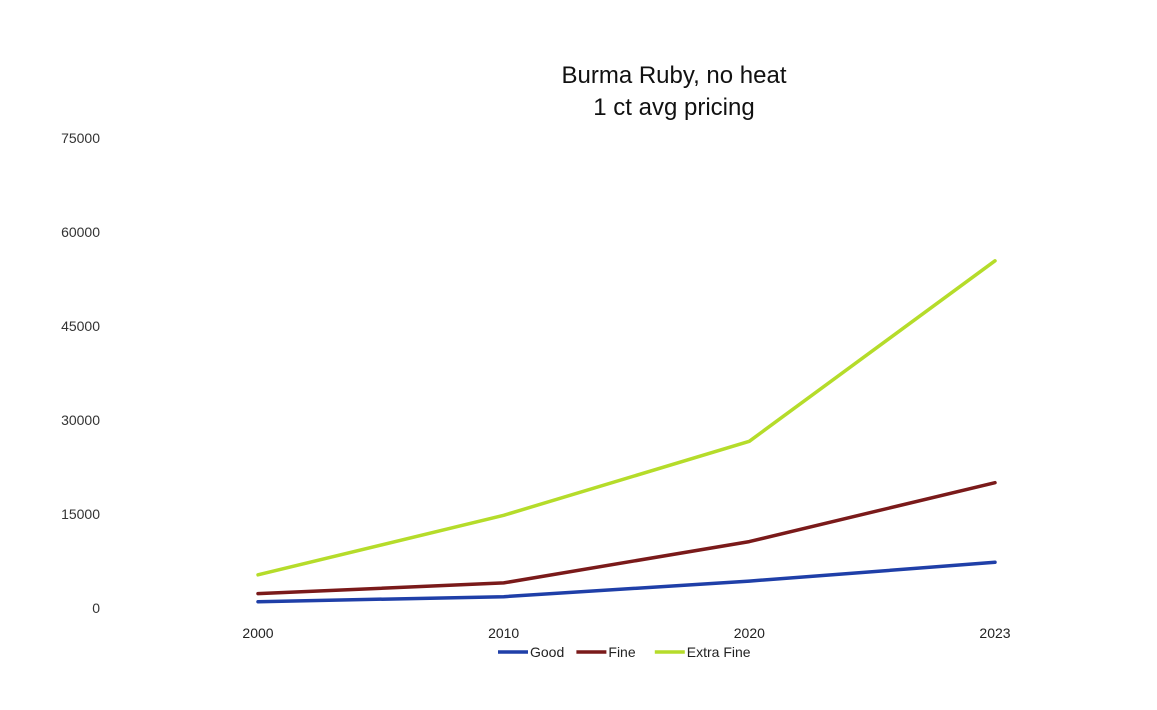  What do you see at coordinates (80, 420) in the screenshot?
I see `y-tick-label: 30000` at bounding box center [80, 420].